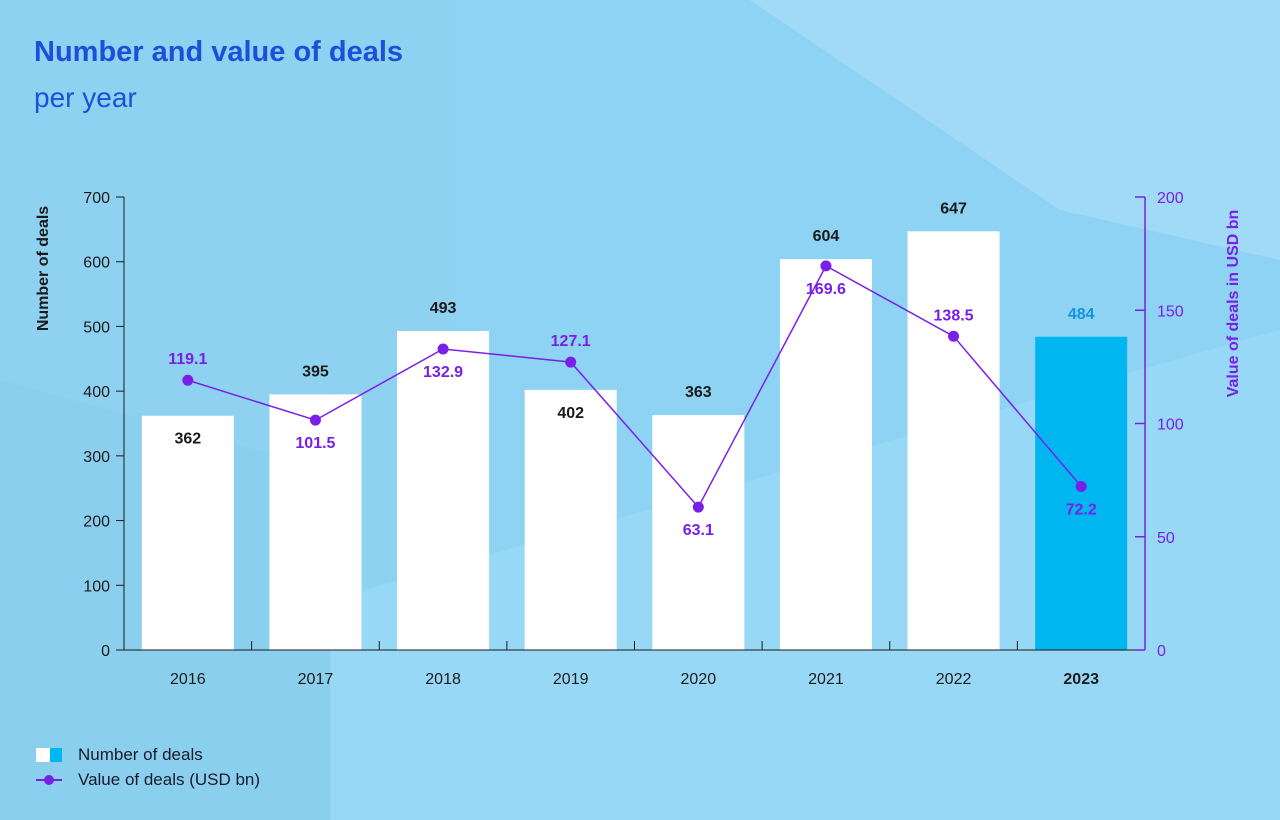 The height and width of the screenshot is (820, 1280). I want to click on y-tick-label: 100, so click(96, 586).